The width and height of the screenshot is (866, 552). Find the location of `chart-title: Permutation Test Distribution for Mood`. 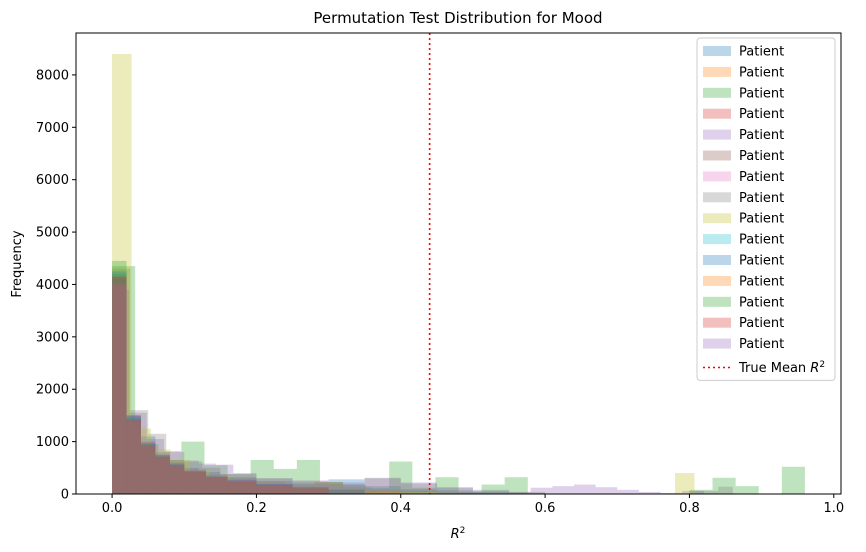

chart-title: Permutation Test Distribution for Mood is located at coordinates (457, 18).